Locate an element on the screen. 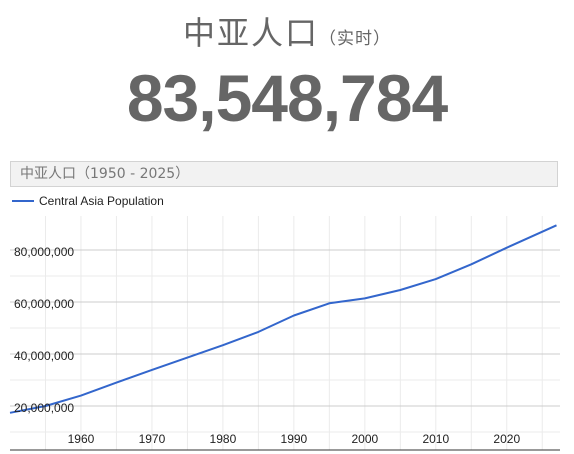 The height and width of the screenshot is (454, 574). x-tick-label: 1980 is located at coordinates (223, 439).